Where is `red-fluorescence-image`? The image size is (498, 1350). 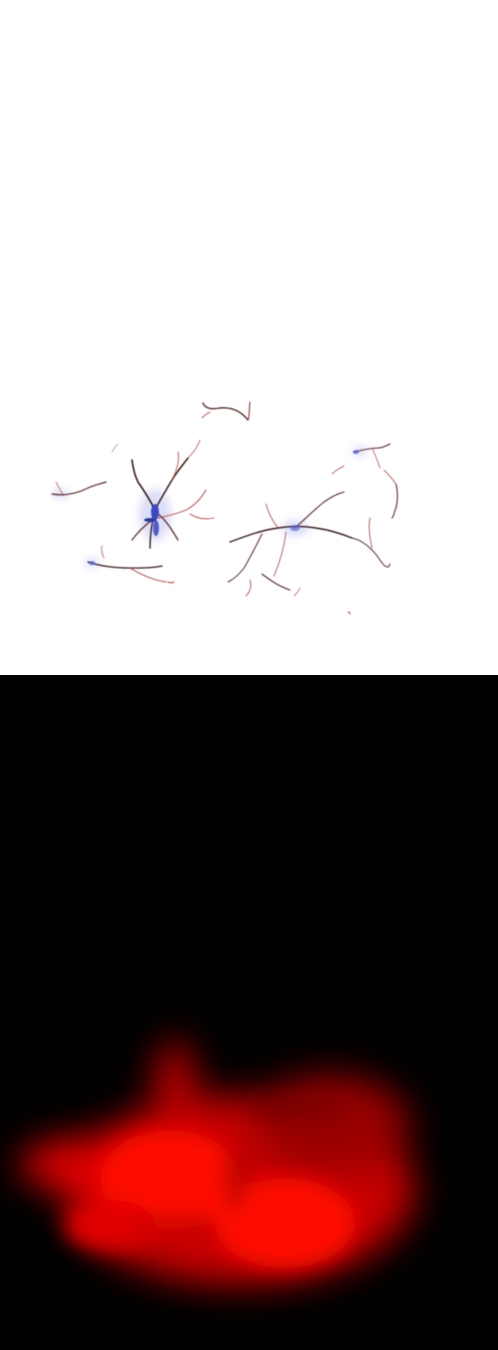
red-fluorescence-image is located at coordinates (217, 1162).